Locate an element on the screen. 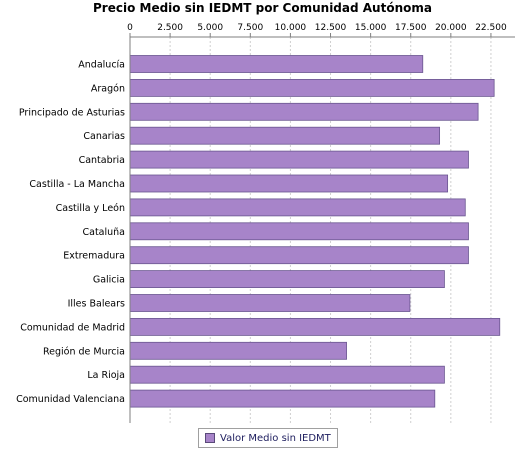 This screenshot has height=450, width=525. category-label: Cataluña is located at coordinates (103, 232).